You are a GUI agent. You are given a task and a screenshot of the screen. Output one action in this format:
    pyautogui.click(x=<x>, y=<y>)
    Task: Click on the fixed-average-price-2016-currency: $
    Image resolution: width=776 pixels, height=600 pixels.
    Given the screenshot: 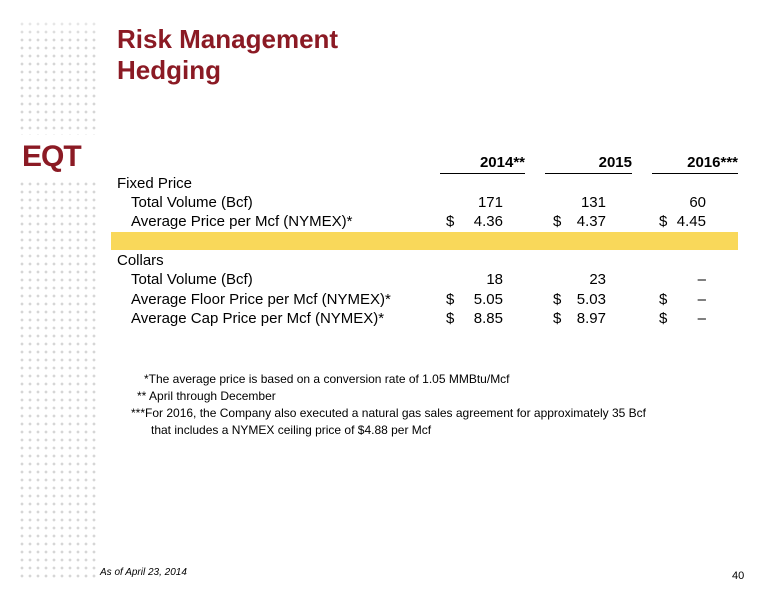 What is the action you would take?
    pyautogui.click(x=663, y=221)
    